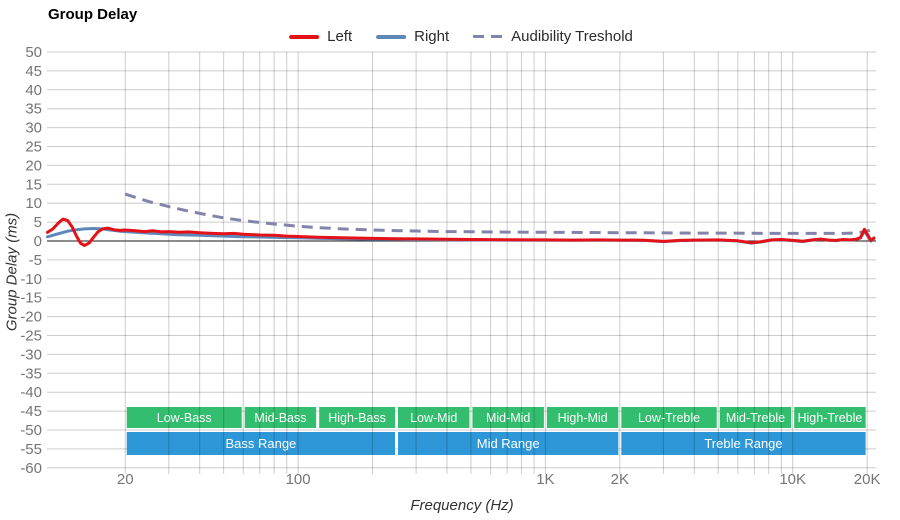 Image resolution: width=900 pixels, height=520 pixels. I want to click on y-tick-label: 10, so click(33, 203).